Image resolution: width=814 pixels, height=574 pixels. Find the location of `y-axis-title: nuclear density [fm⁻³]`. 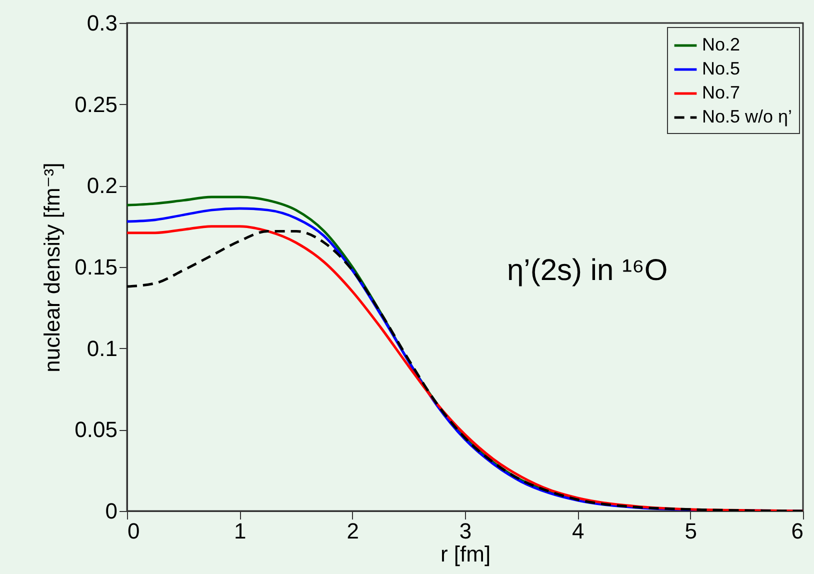

y-axis-title: nuclear density [fm⁻³] is located at coordinates (52, 267).